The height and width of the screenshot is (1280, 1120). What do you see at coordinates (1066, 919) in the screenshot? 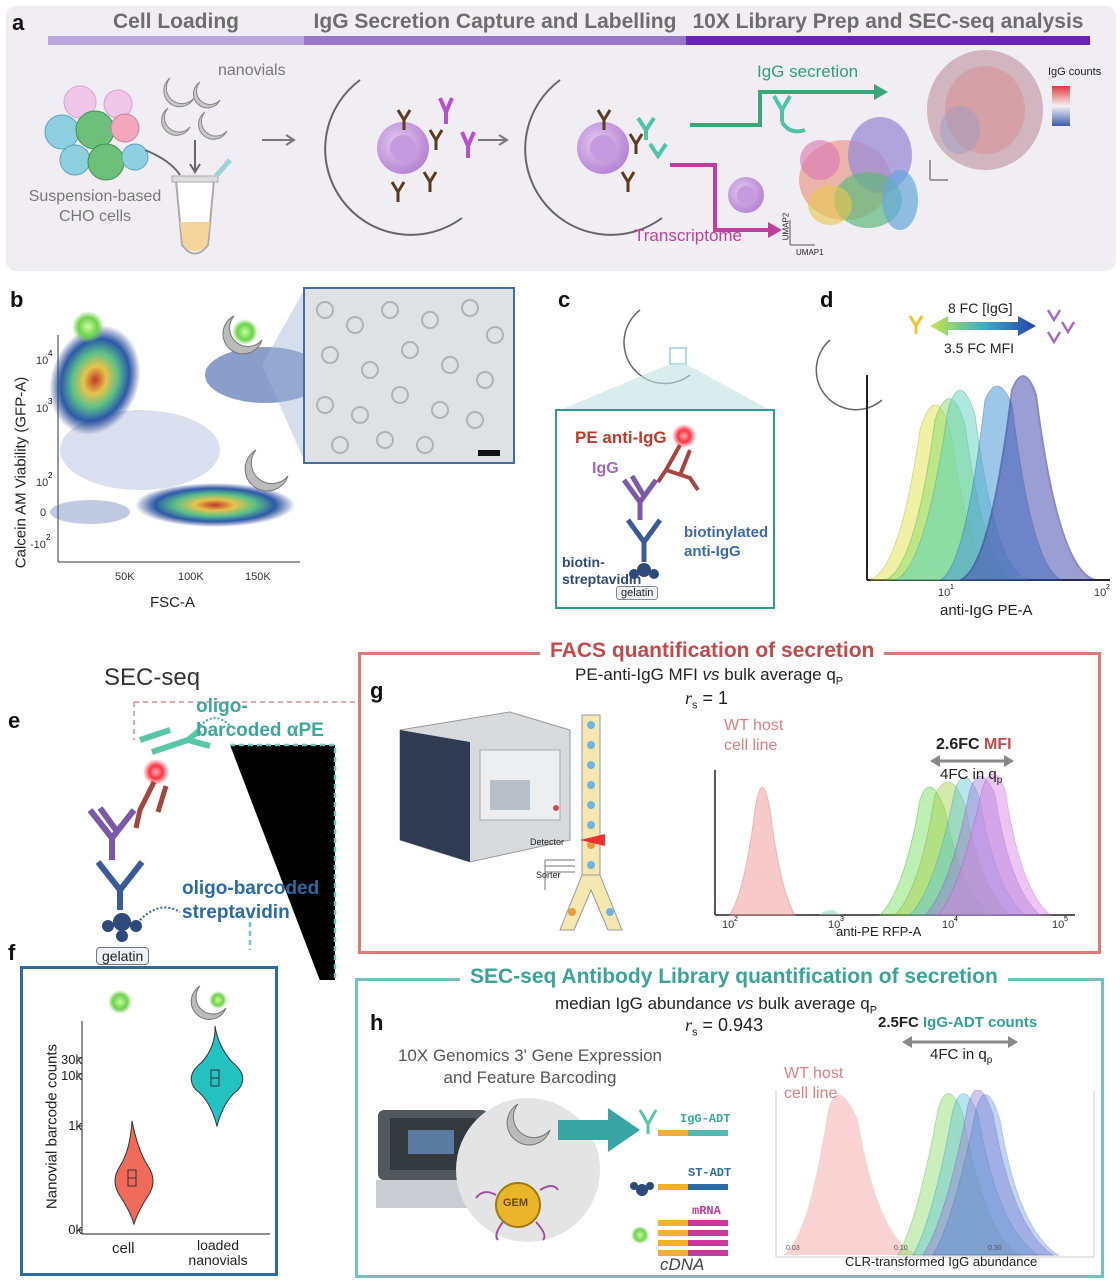
I see `g-xexp-4: 5` at bounding box center [1066, 919].